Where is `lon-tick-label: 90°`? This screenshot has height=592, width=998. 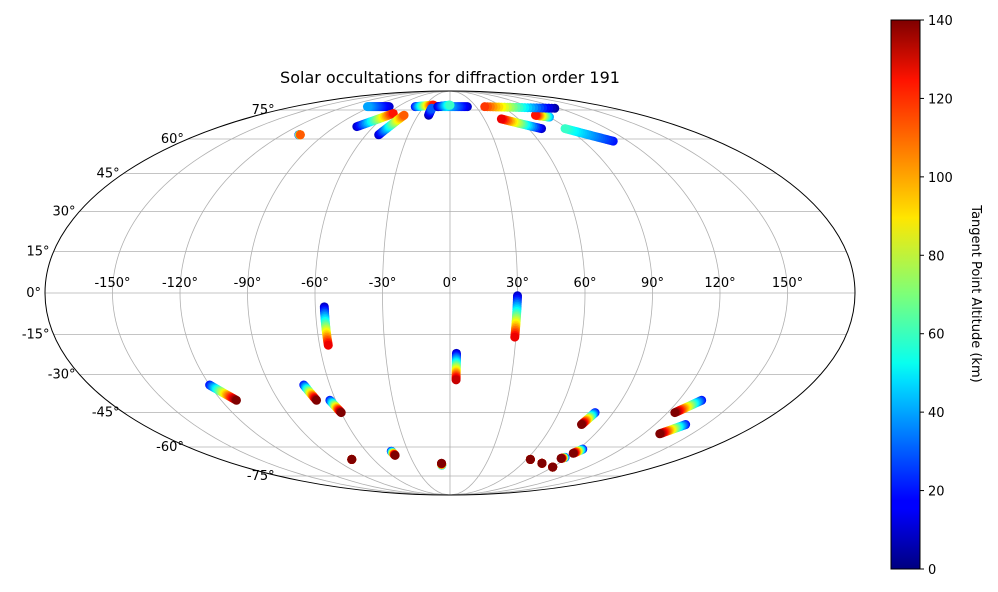
lon-tick-label: 90° is located at coordinates (652, 283).